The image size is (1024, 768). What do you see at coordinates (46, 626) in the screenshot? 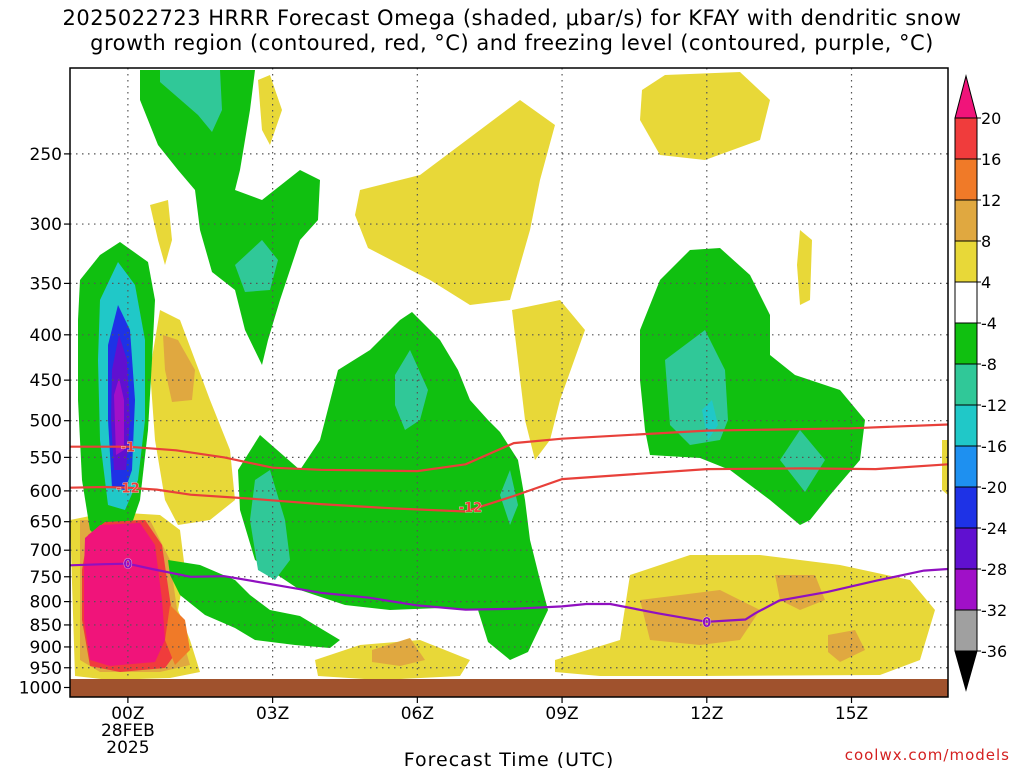
I see `y-tick-label-850: 850` at bounding box center [46, 626].